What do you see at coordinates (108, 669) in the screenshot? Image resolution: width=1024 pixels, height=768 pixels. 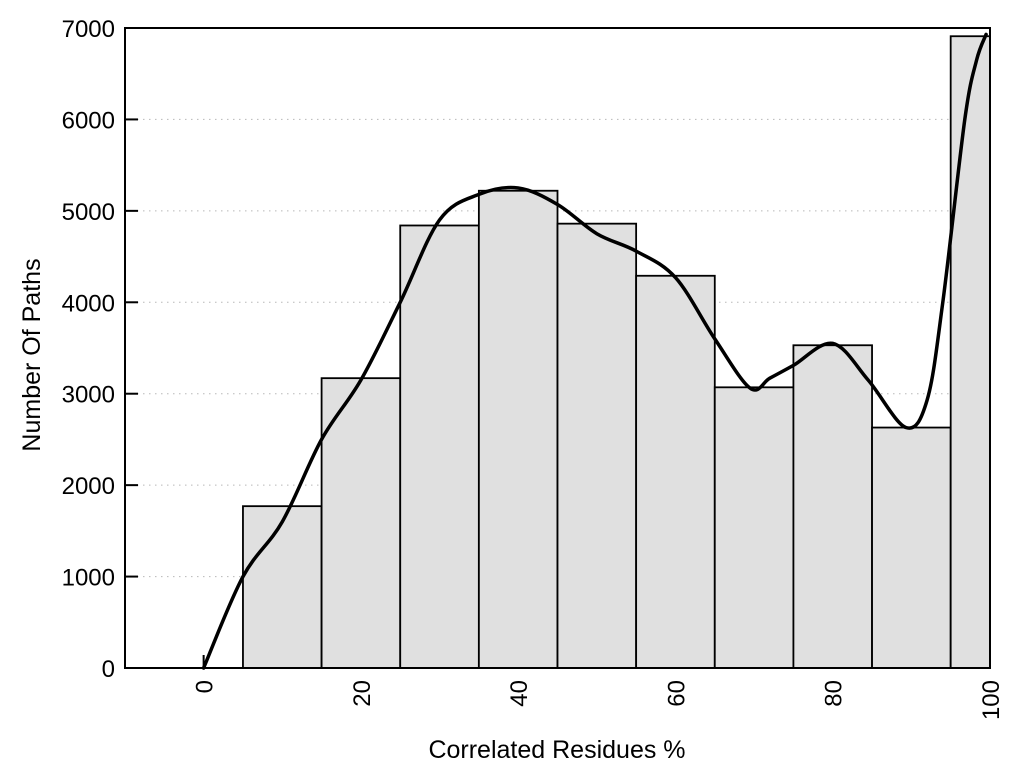 I see `y-tick-label: 0` at bounding box center [108, 669].